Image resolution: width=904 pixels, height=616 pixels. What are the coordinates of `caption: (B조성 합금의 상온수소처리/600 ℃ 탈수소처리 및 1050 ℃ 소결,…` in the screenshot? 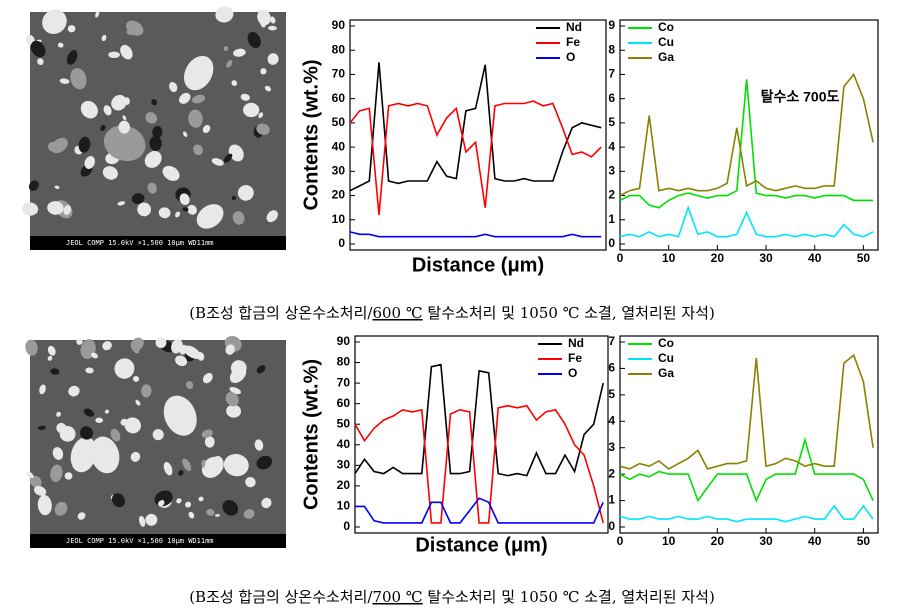 It's located at (452, 313).